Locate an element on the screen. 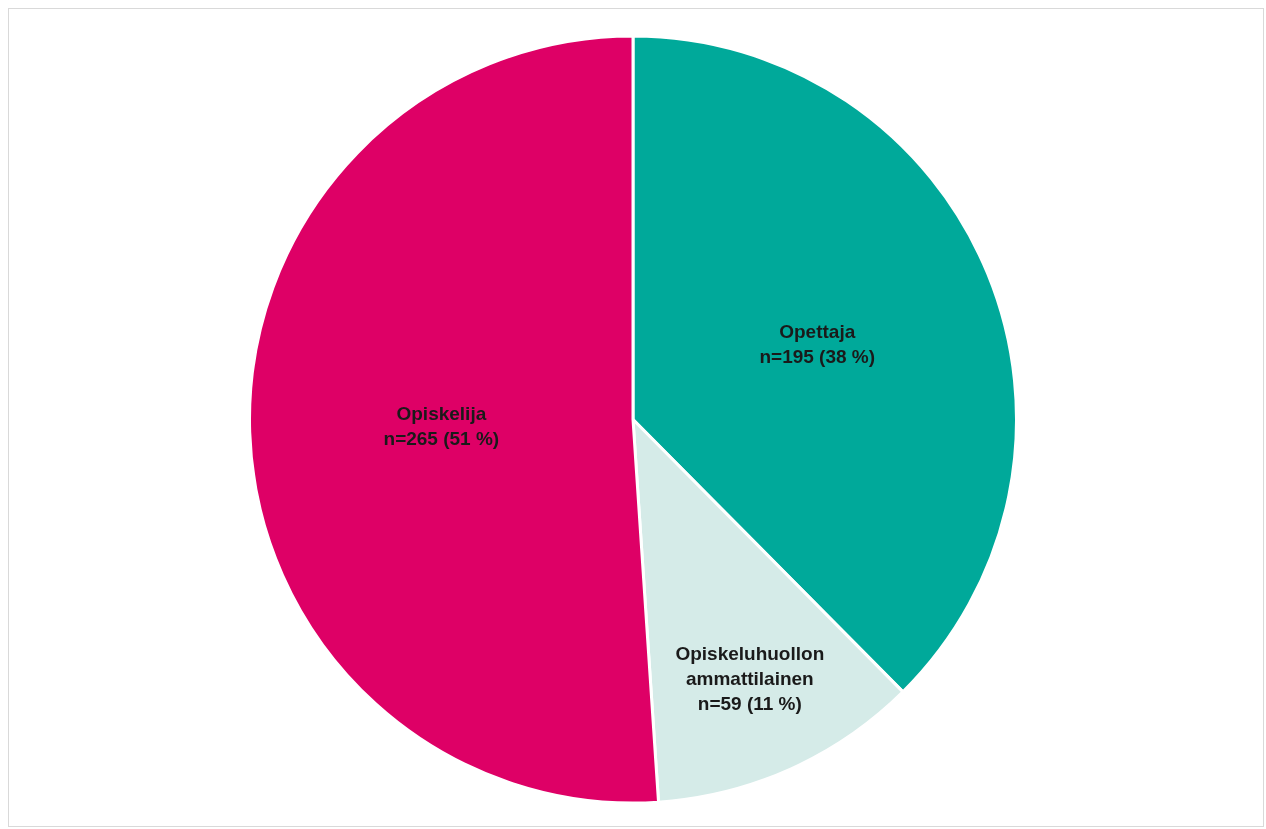 Image resolution: width=1266 pixels, height=829 pixels. data-label: n=195 (38 %) is located at coordinates (817, 356).